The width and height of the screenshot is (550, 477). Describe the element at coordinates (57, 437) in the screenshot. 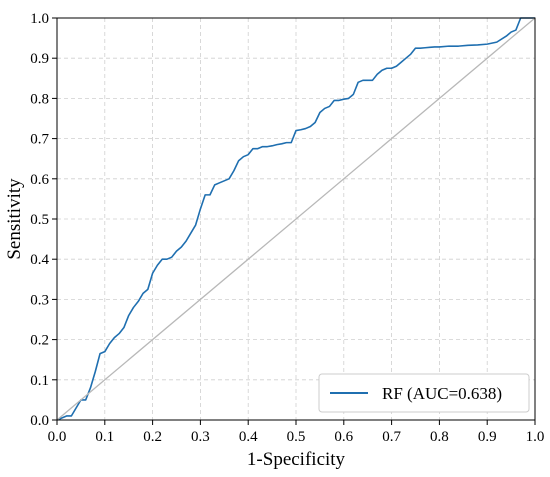

I see `x-tick-label-0: 0.0` at that location.